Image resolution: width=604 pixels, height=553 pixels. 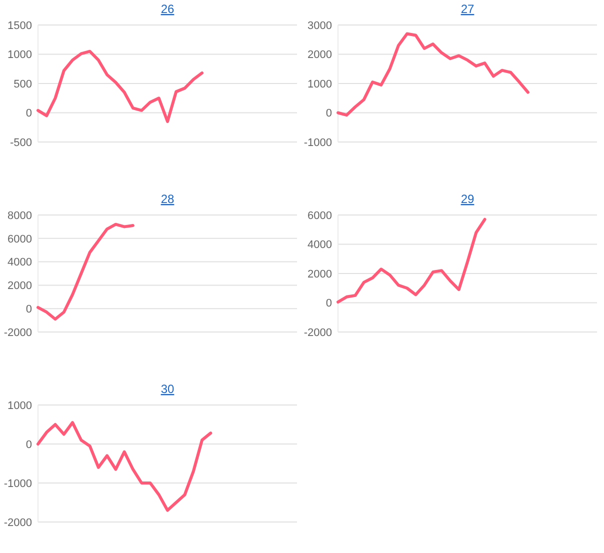 What do you see at coordinates (20, 216) in the screenshot?
I see `y-tick-label: 8000` at bounding box center [20, 216].